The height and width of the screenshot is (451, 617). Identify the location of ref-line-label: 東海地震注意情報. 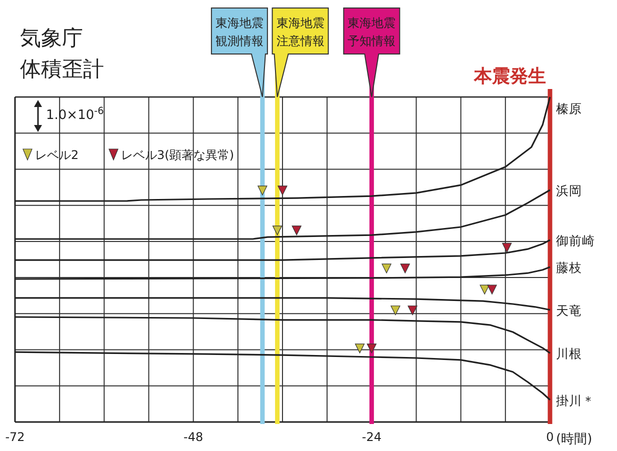
(300, 32).